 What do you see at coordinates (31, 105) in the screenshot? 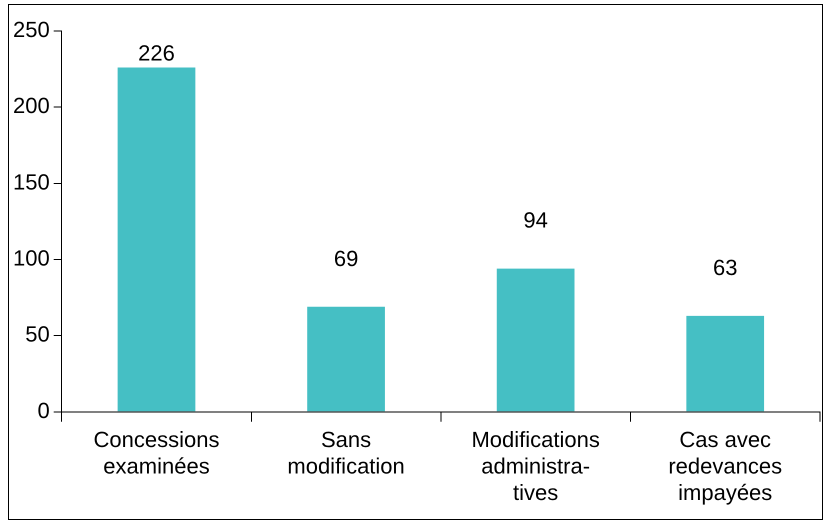
I see `y-tick-label: 200` at bounding box center [31, 105].